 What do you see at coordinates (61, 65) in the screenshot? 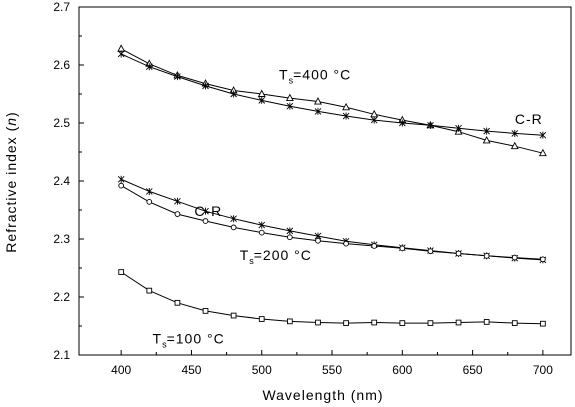
I see `y-tick-label: 2.6` at bounding box center [61, 65].